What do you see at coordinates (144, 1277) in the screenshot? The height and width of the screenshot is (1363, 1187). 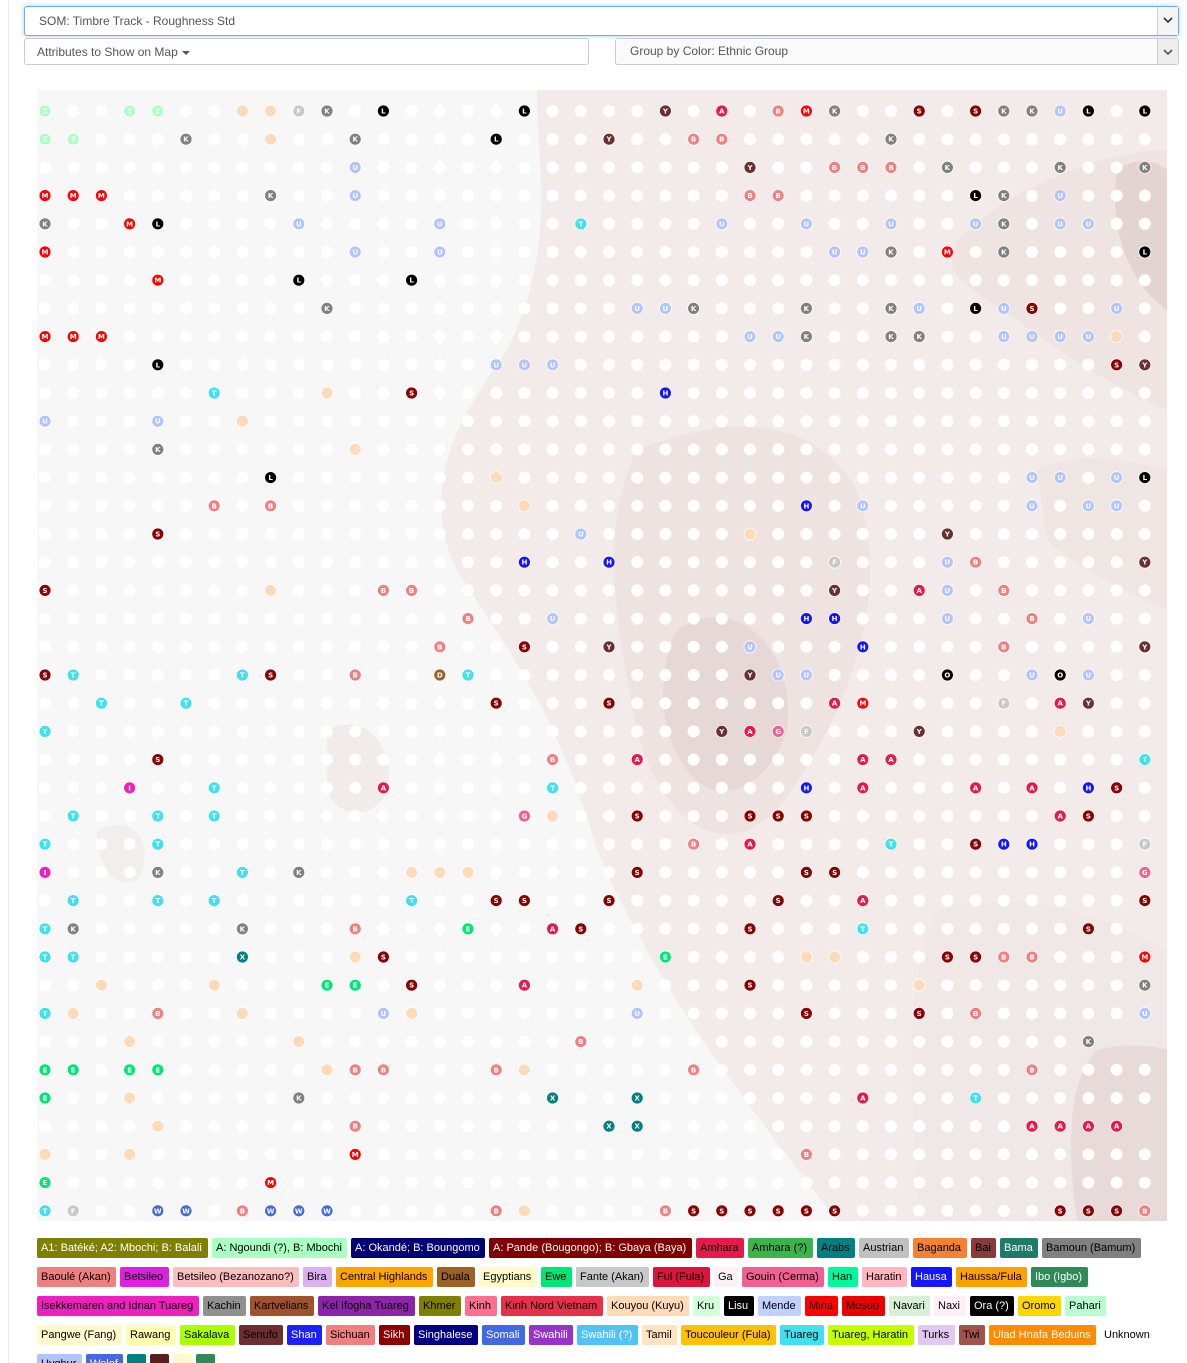 I see `legend-item: Betsileo` at bounding box center [144, 1277].